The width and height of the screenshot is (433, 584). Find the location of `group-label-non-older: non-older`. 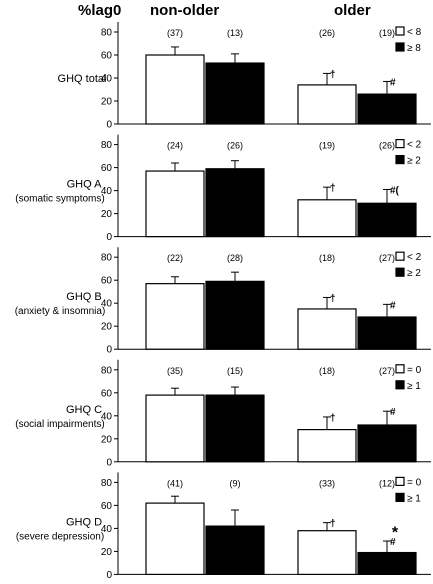

group-label-non-older: non-older is located at coordinates (185, 10).